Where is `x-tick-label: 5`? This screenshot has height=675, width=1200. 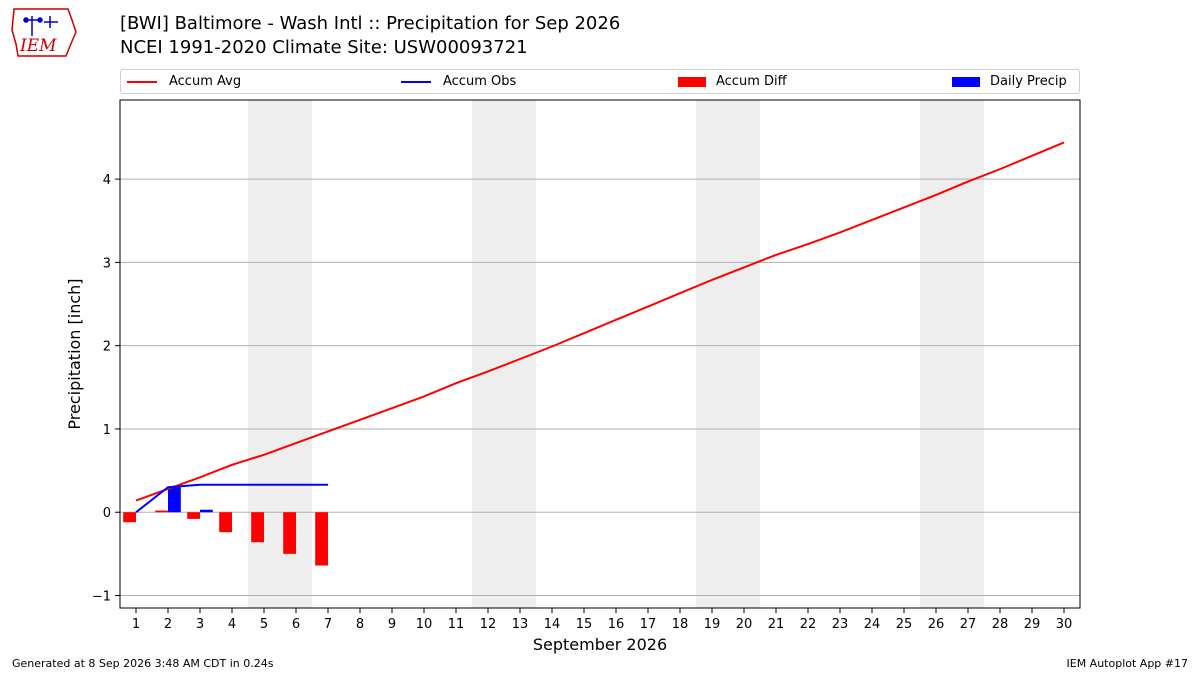
x-tick-label: 5 is located at coordinates (264, 624).